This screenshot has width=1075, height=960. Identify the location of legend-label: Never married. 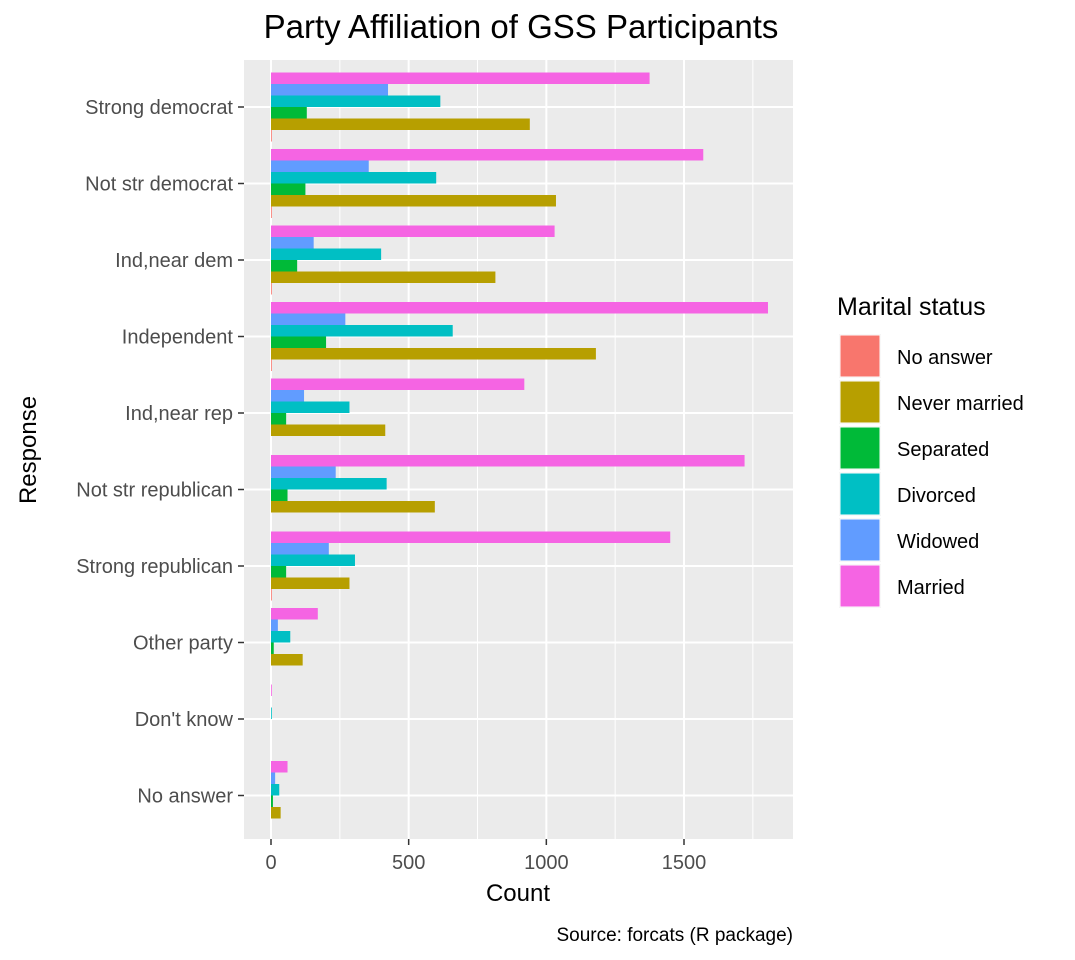
(960, 404).